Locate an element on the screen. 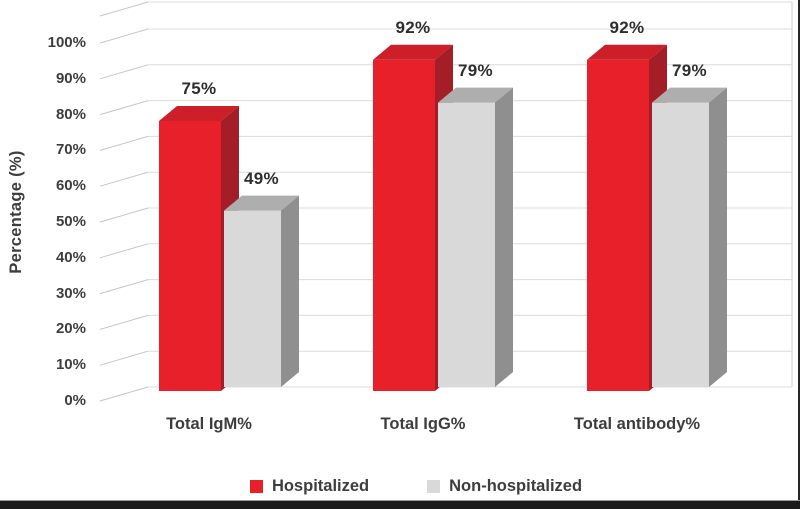  bar-non-hospitalized-total-igg-top-face is located at coordinates (475, 95).